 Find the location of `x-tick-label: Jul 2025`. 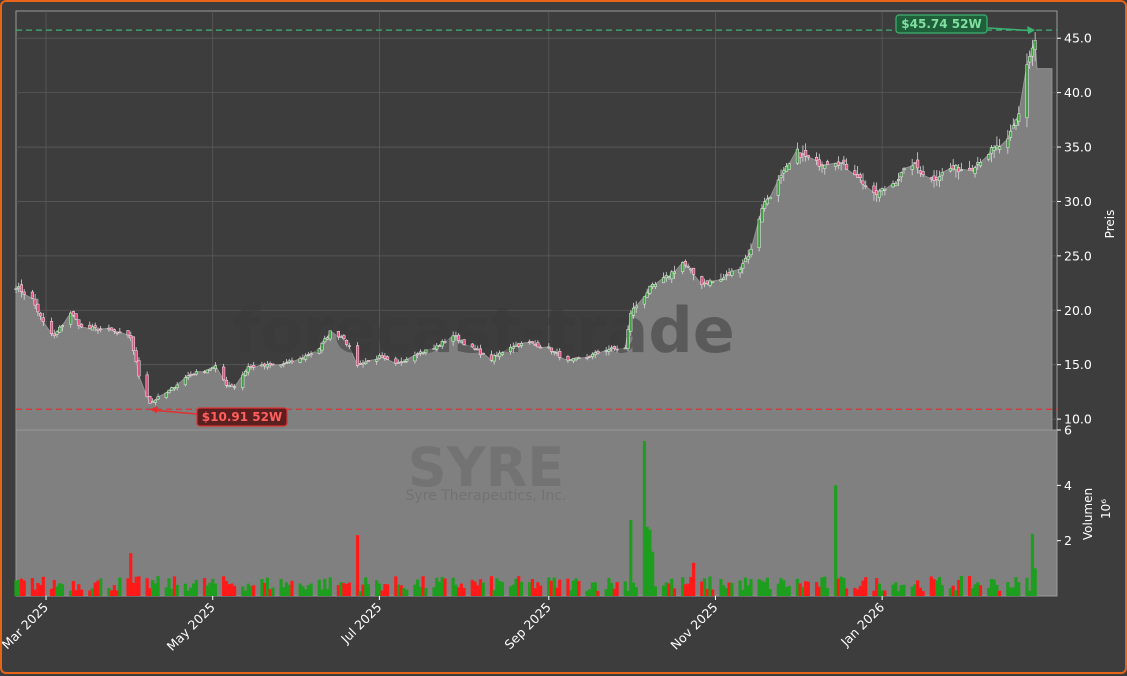

x-tick-label: Jul 2025 is located at coordinates (360, 623).